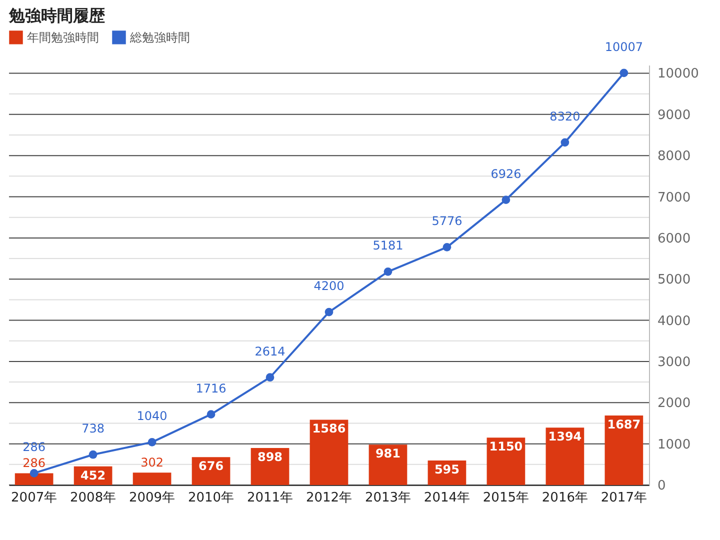 This screenshot has width=720, height=540. Describe the element at coordinates (211, 498) in the screenshot. I see `x-tick-label: 2010年` at that location.